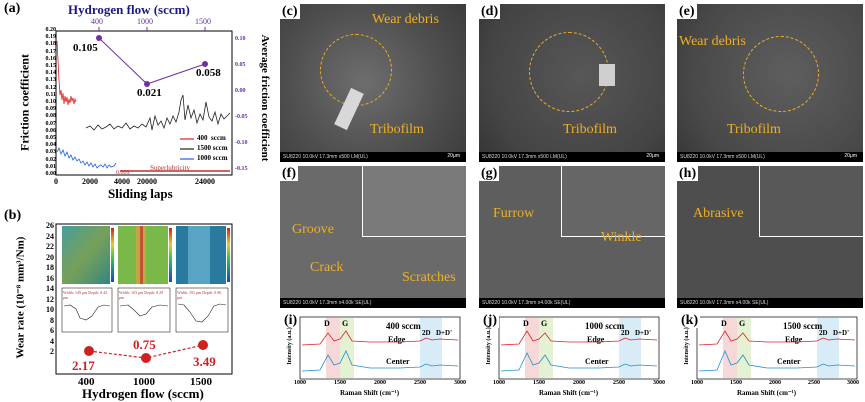 The width and height of the screenshot is (865, 402). I want to click on sem-e-scale: 20μm, so click(850, 156).